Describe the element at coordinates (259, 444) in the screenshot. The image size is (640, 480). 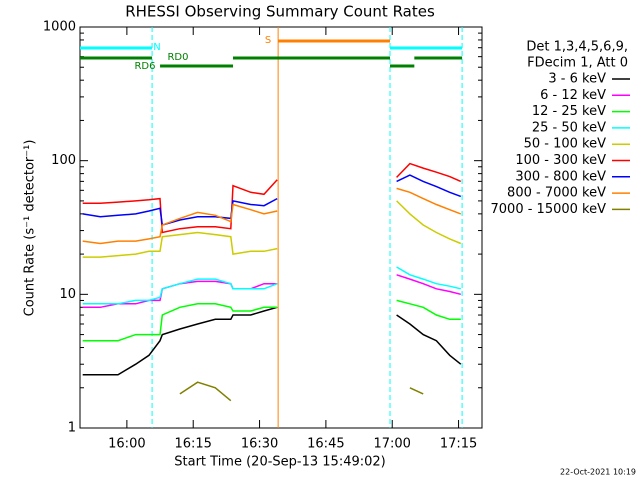
I see `x-tick-label: 16:30` at that location.